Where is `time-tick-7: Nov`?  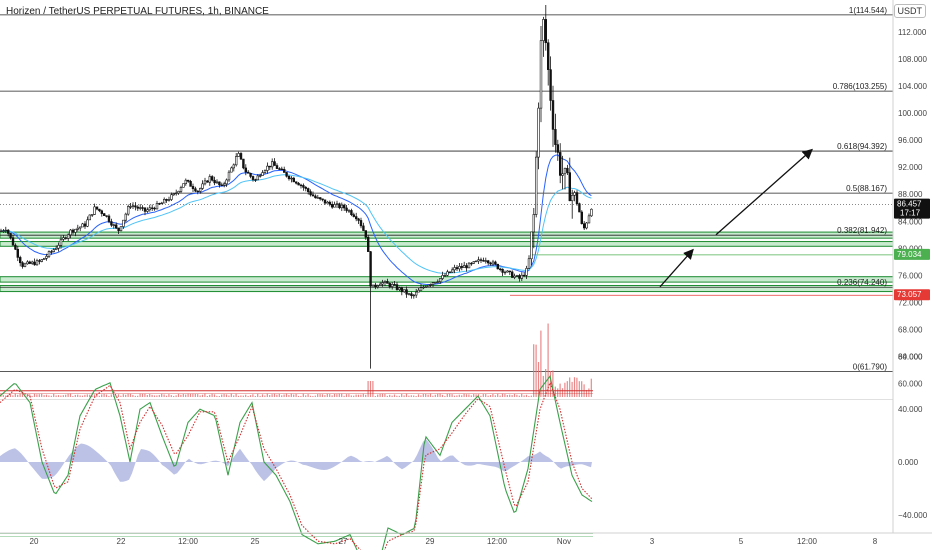 time-tick-7: Nov is located at coordinates (564, 541).